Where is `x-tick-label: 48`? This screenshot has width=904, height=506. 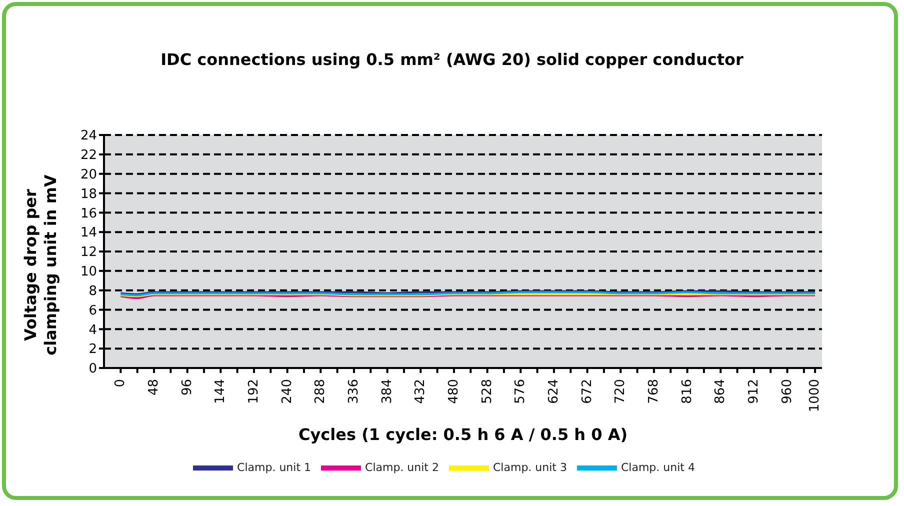 x-tick-label: 48 is located at coordinates (154, 387).